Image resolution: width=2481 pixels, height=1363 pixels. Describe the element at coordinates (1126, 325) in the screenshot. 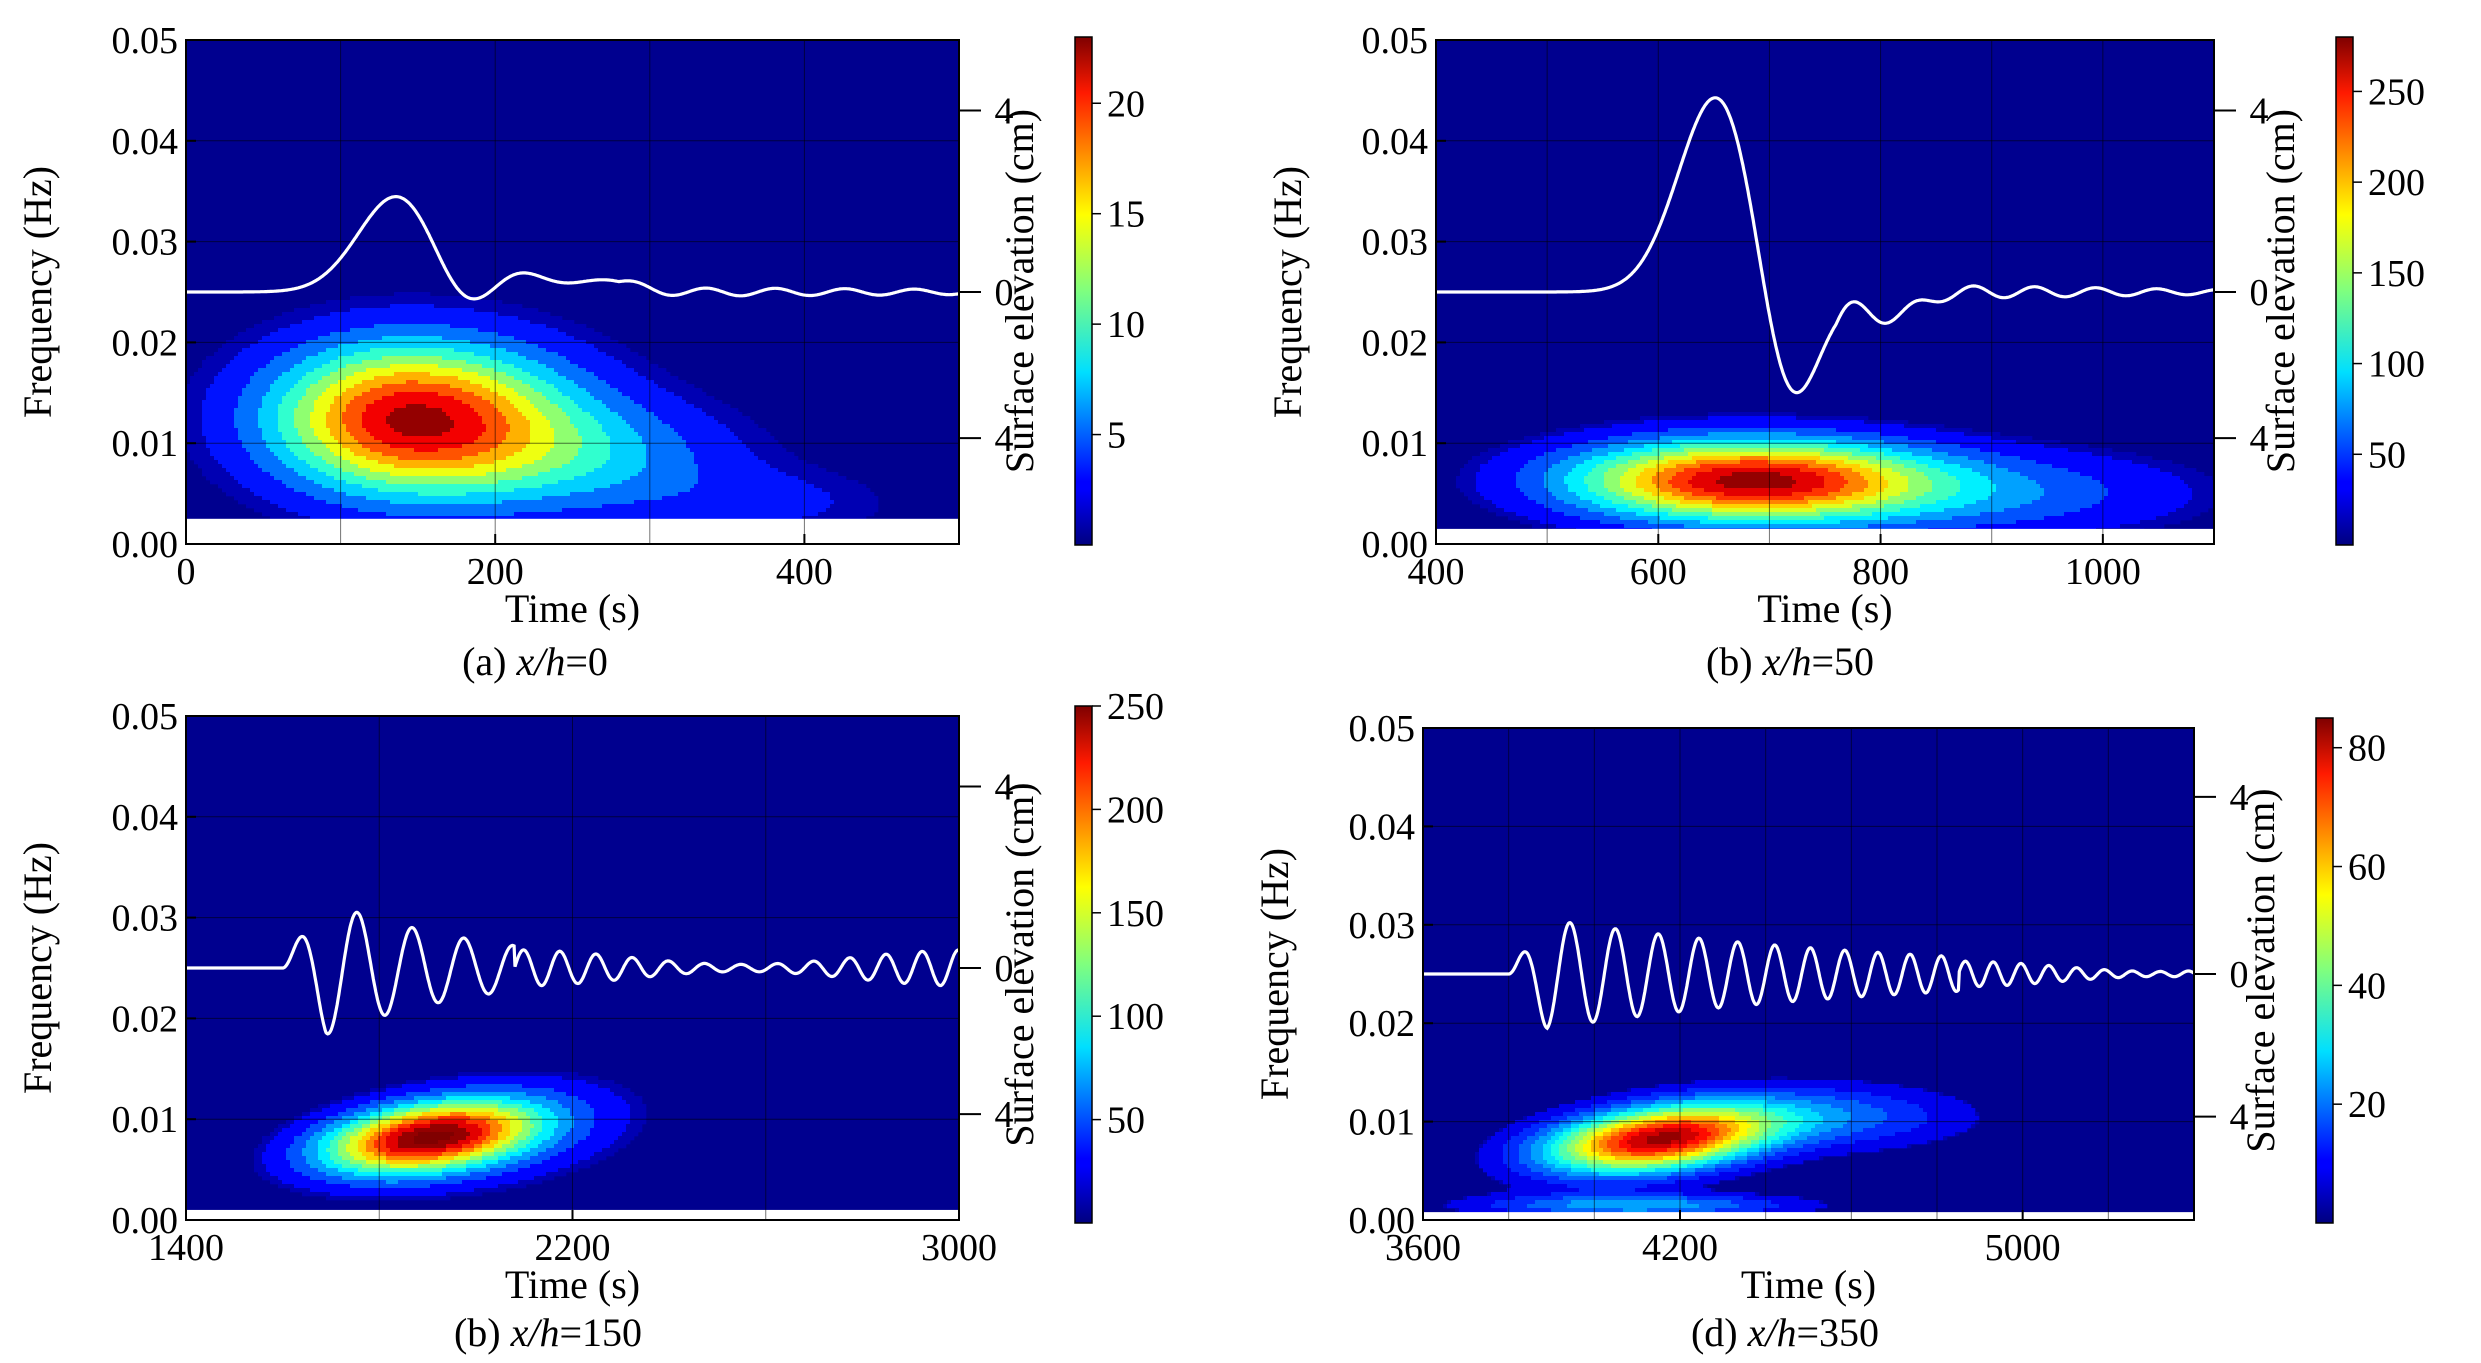

I see `colorbar-tick-label: 10` at that location.